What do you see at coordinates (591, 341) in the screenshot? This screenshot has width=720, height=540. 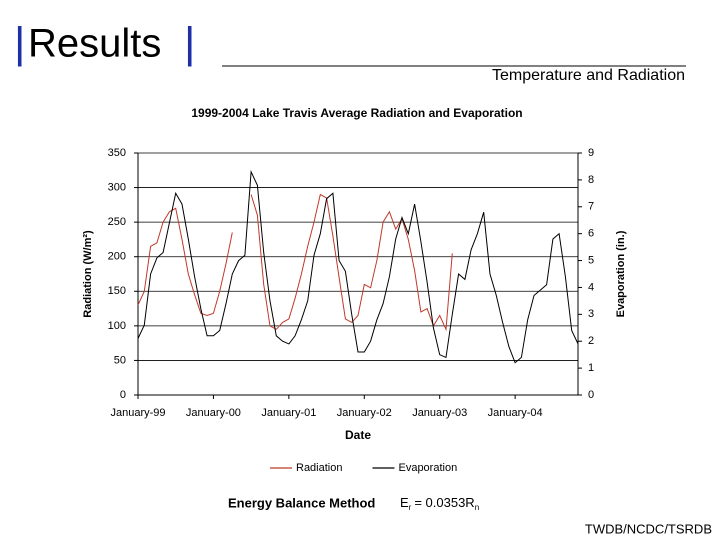 I see `y2-tick-label: 2` at bounding box center [591, 341].